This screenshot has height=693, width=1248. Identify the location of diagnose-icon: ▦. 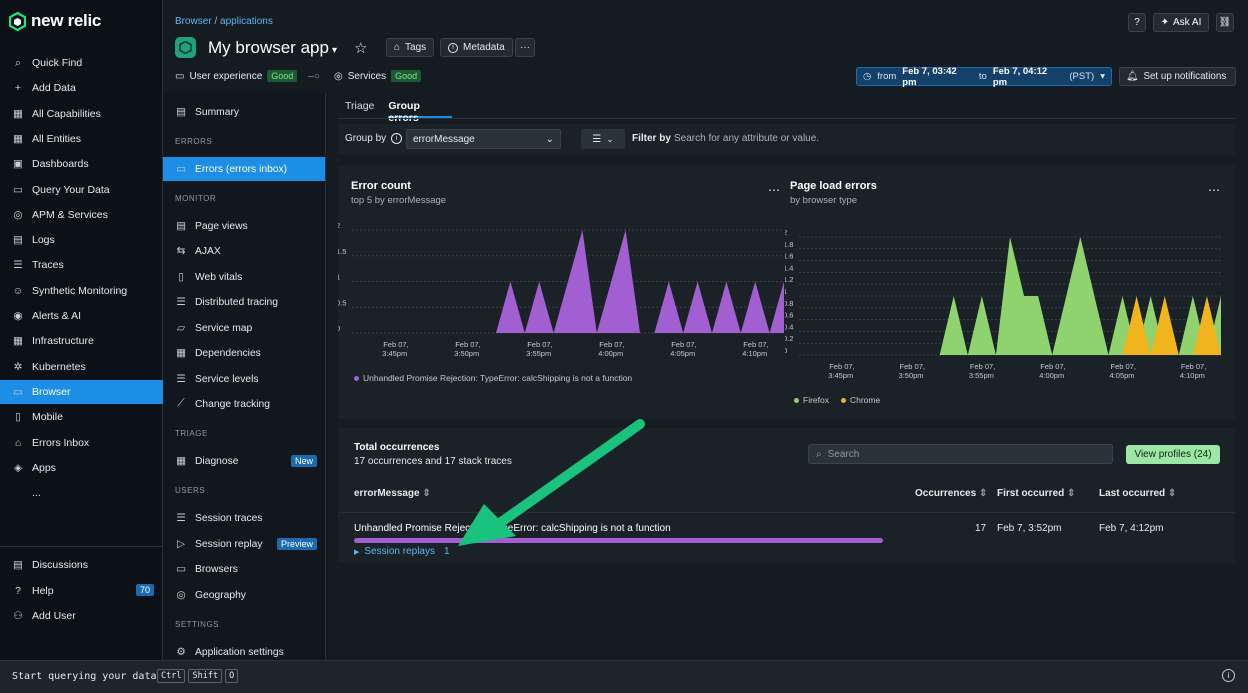
(181, 461).